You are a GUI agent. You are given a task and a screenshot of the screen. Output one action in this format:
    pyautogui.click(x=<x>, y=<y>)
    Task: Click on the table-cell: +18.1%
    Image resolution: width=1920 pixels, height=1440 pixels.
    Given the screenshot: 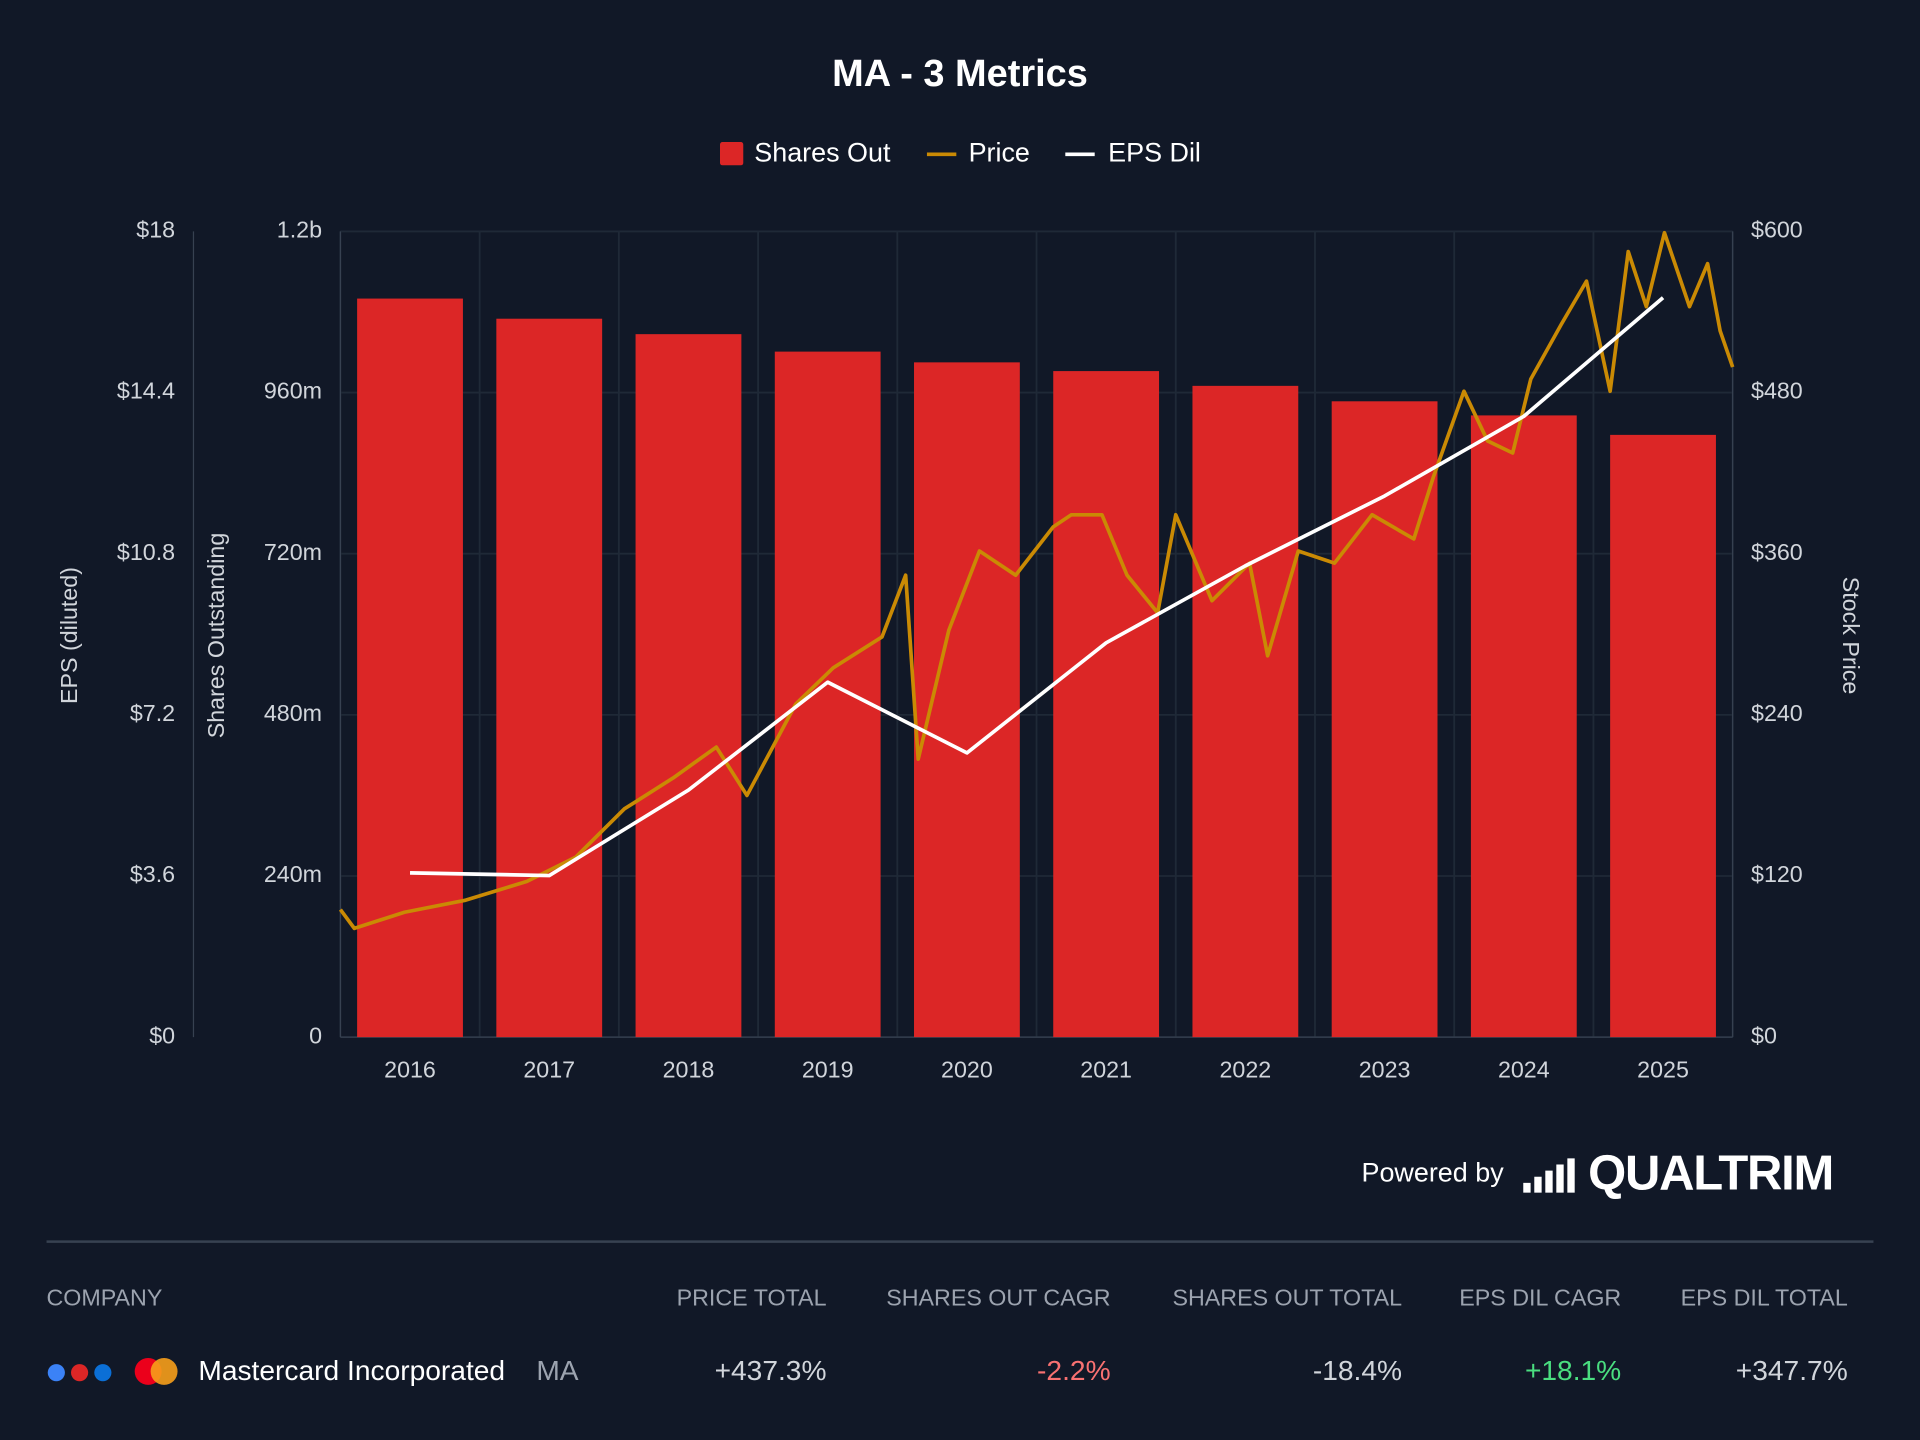 What is the action you would take?
    pyautogui.click(x=1573, y=1370)
    